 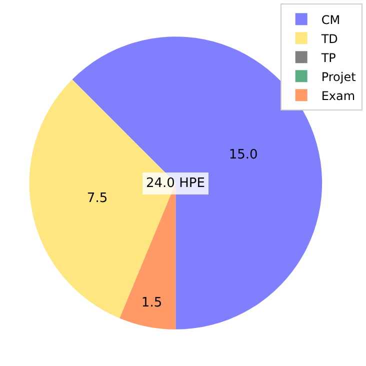 I want to click on text: 24.0 HPE, so click(x=175, y=183).